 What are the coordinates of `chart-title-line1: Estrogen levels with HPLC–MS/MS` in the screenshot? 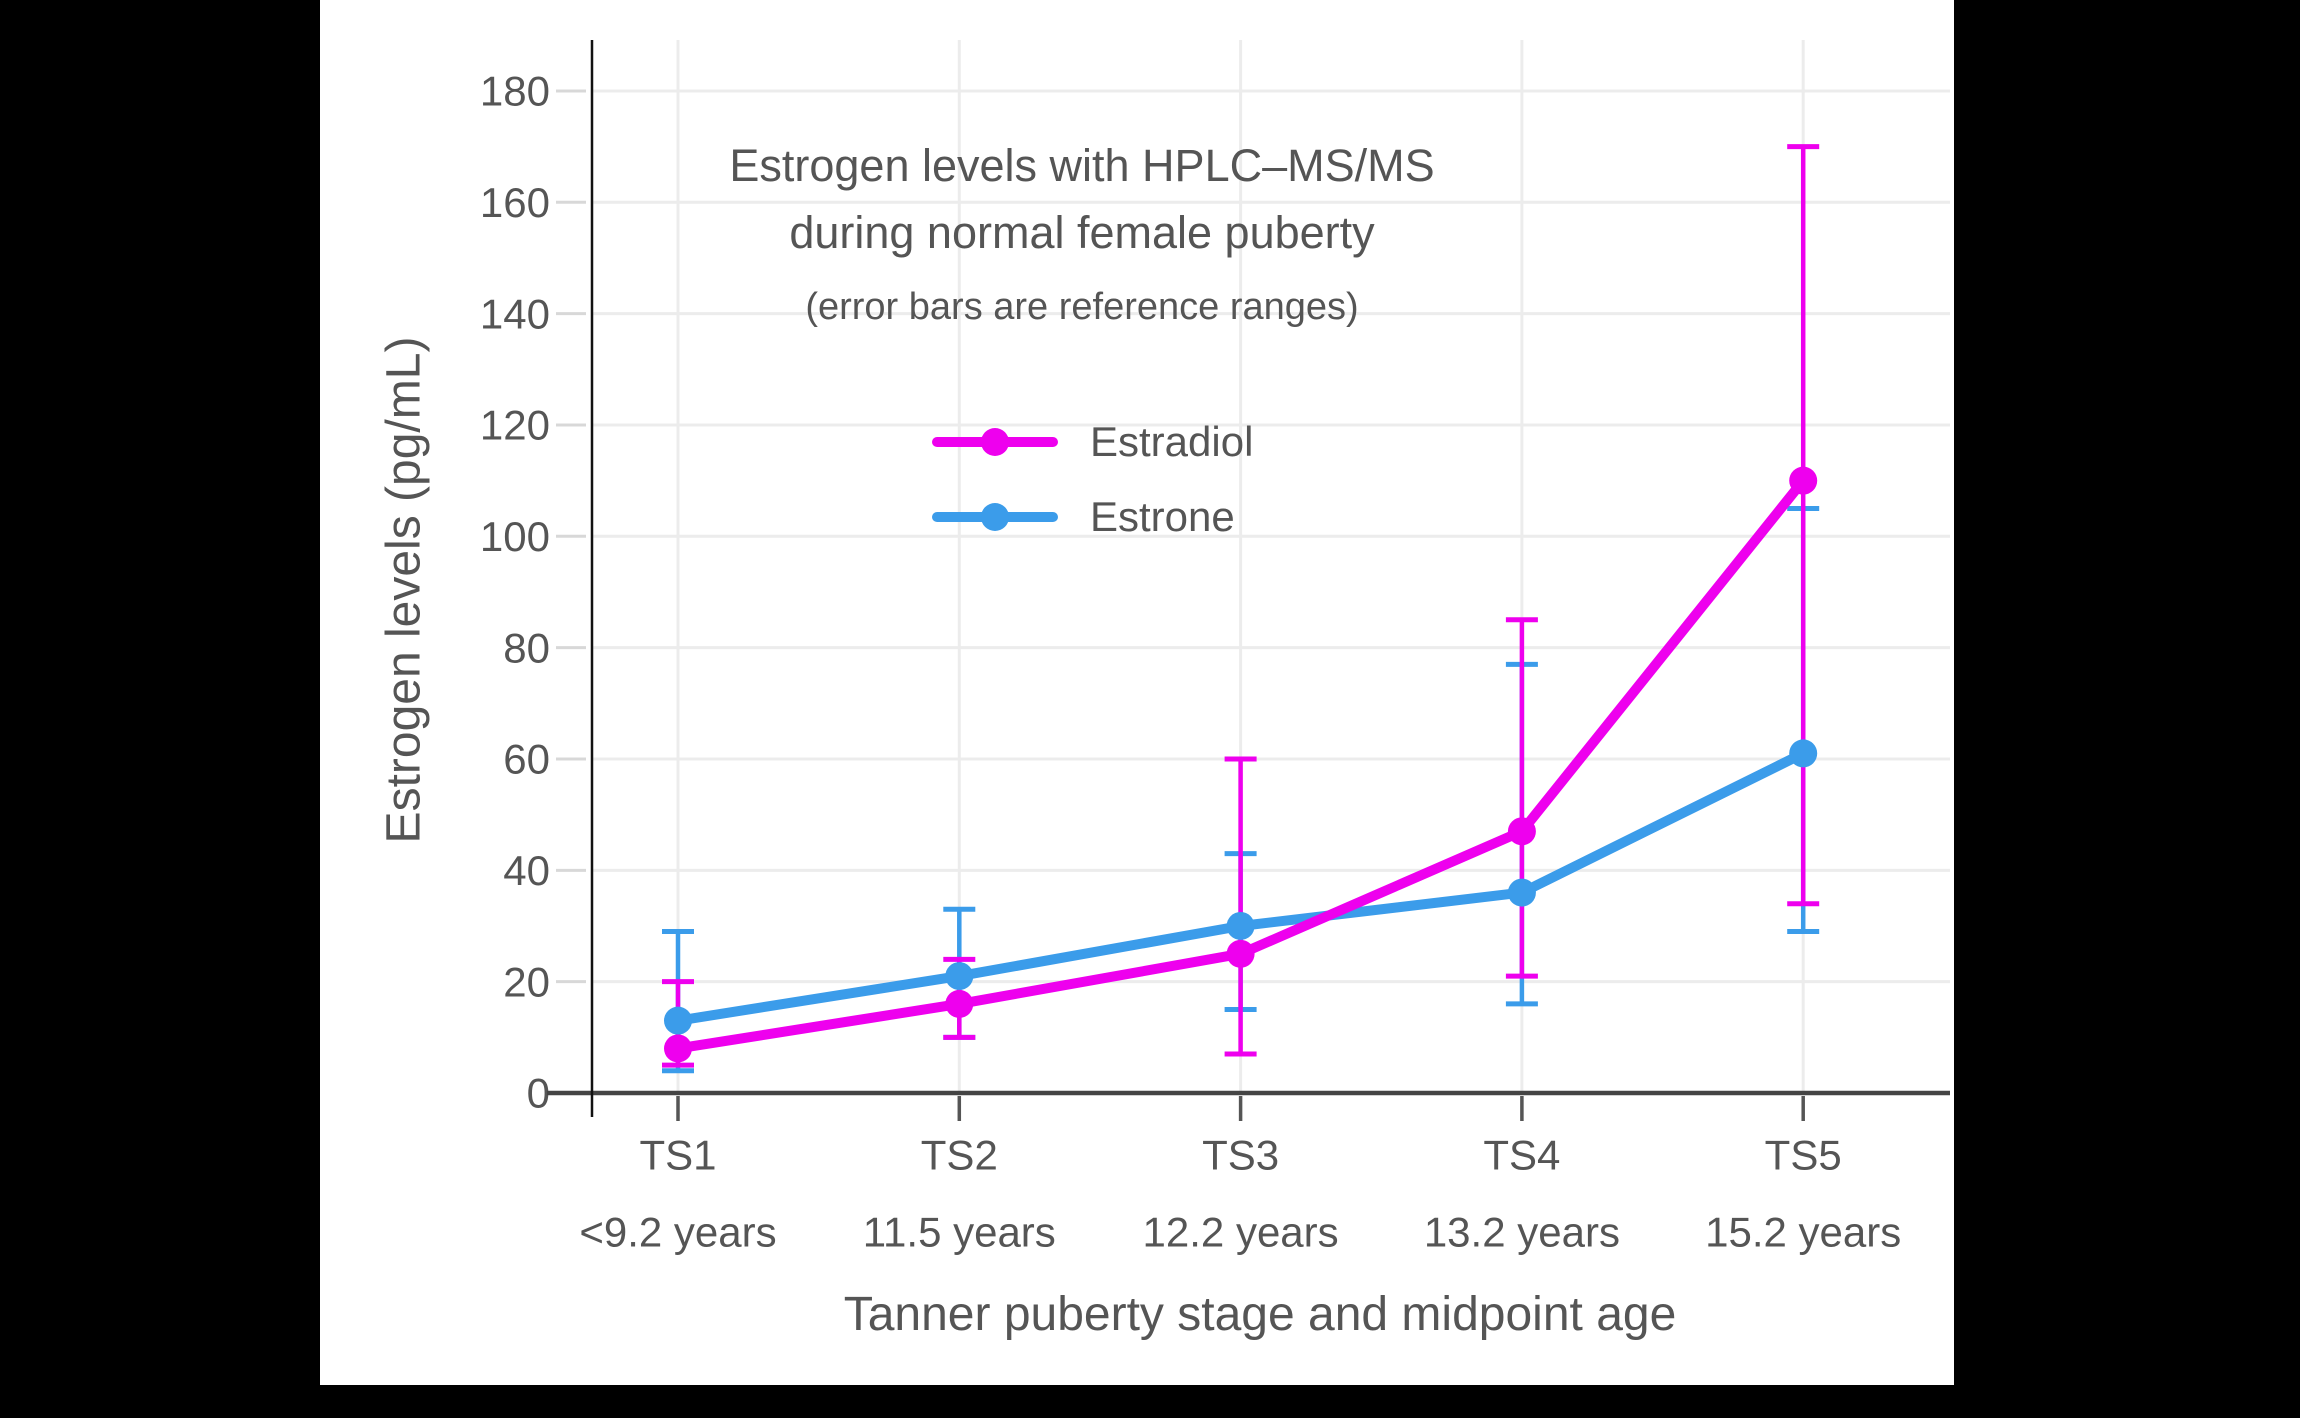 It's located at (1082, 165).